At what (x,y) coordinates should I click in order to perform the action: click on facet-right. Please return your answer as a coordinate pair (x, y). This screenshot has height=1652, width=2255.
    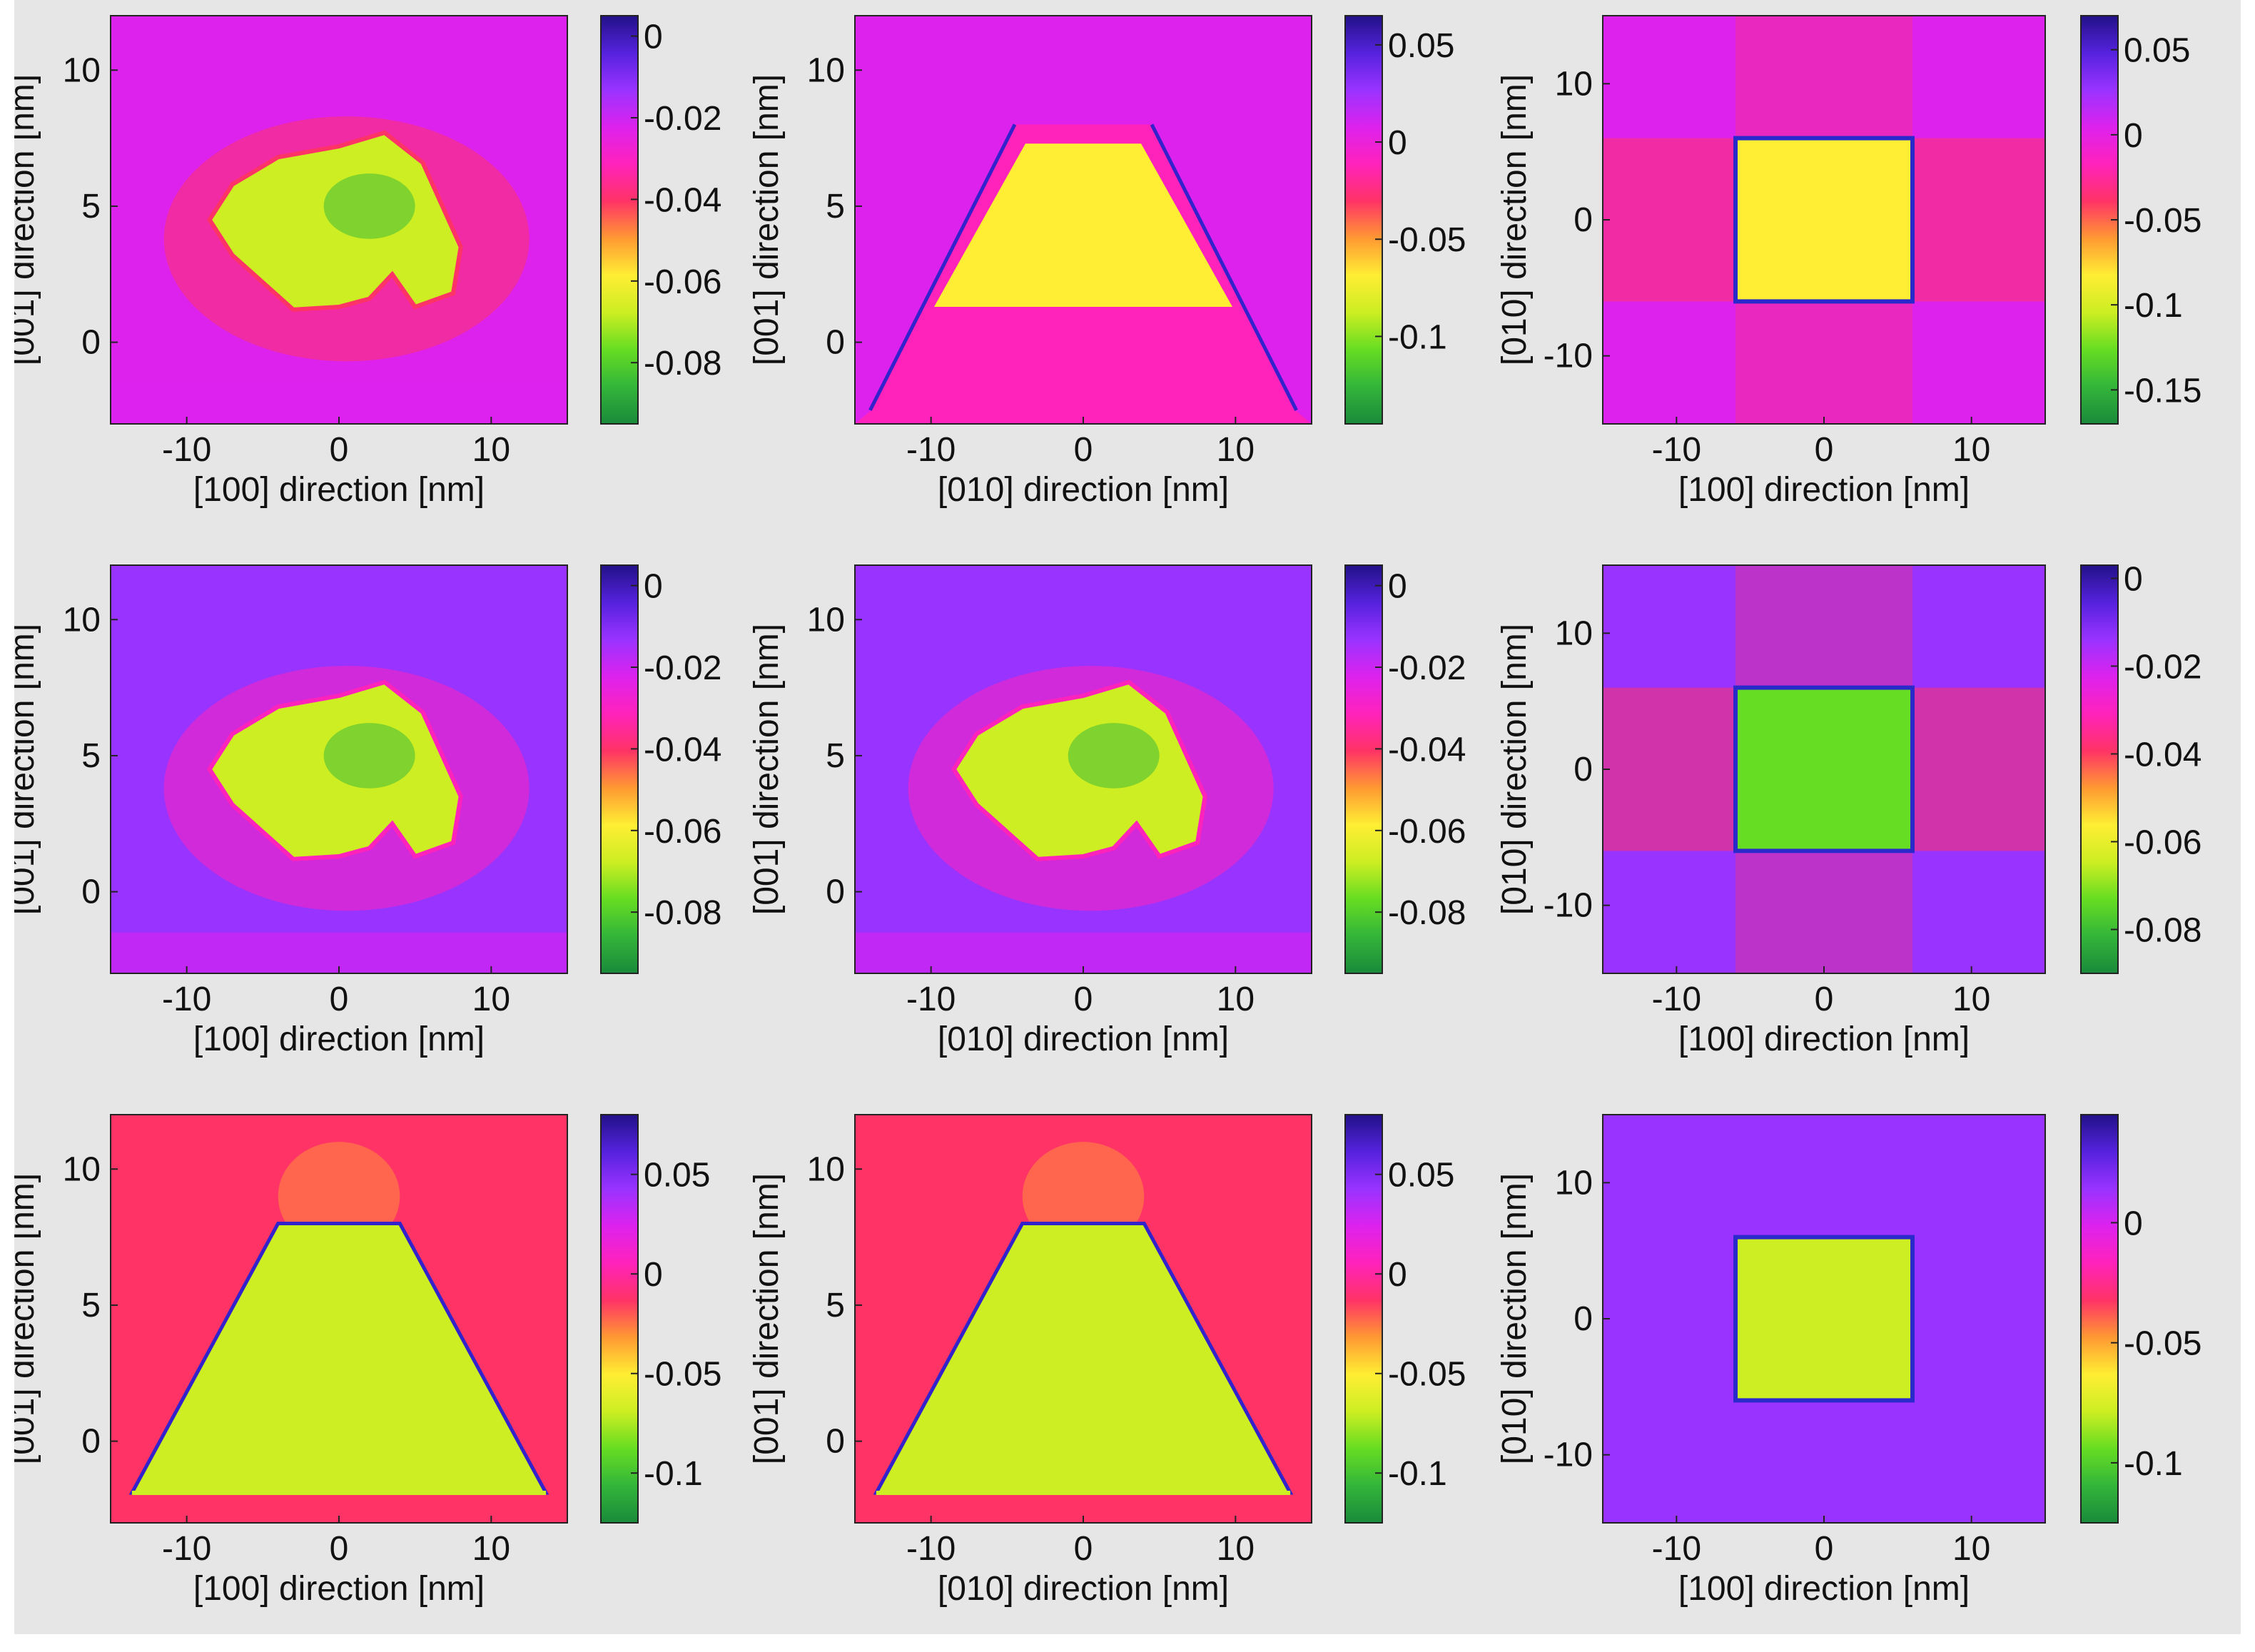
    Looking at the image, I should click on (1224, 267).